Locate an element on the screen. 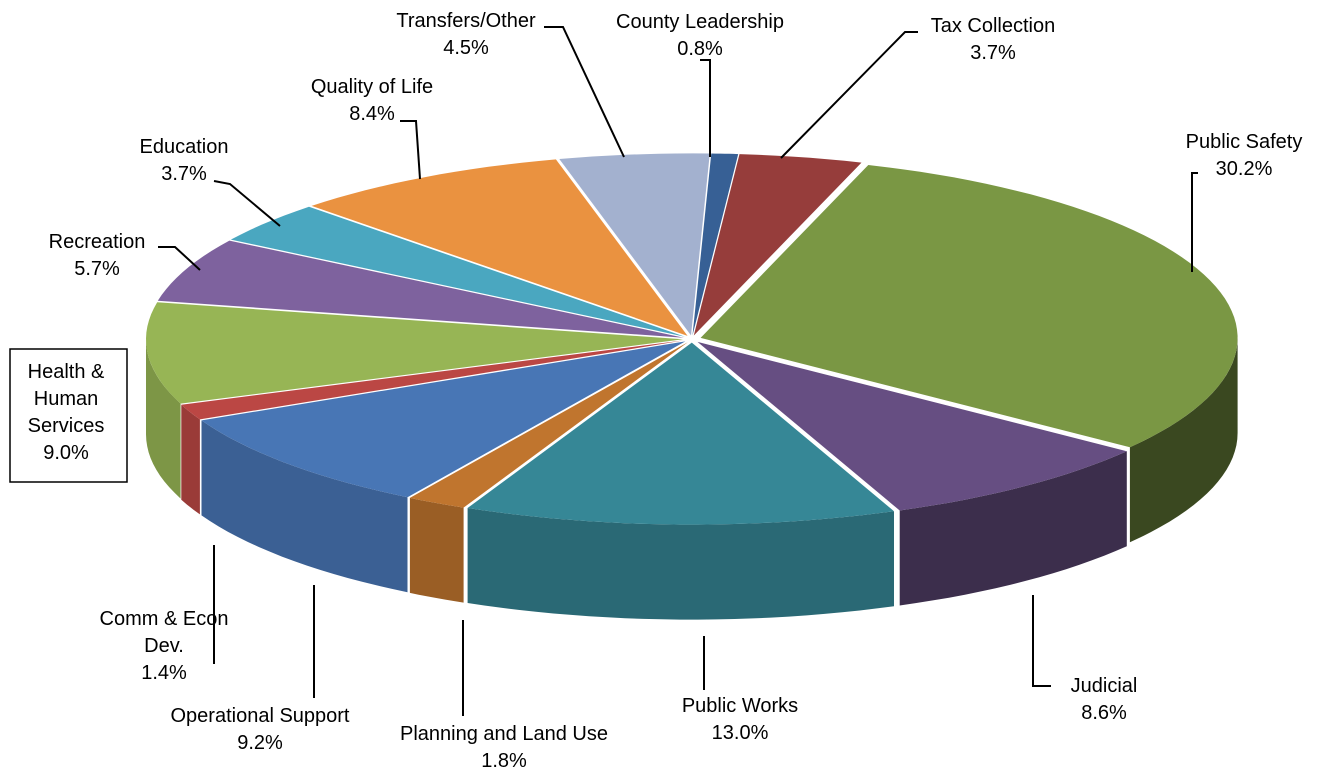 This screenshot has width=1328, height=770. slice-operational-support is located at coordinates (443, 419).